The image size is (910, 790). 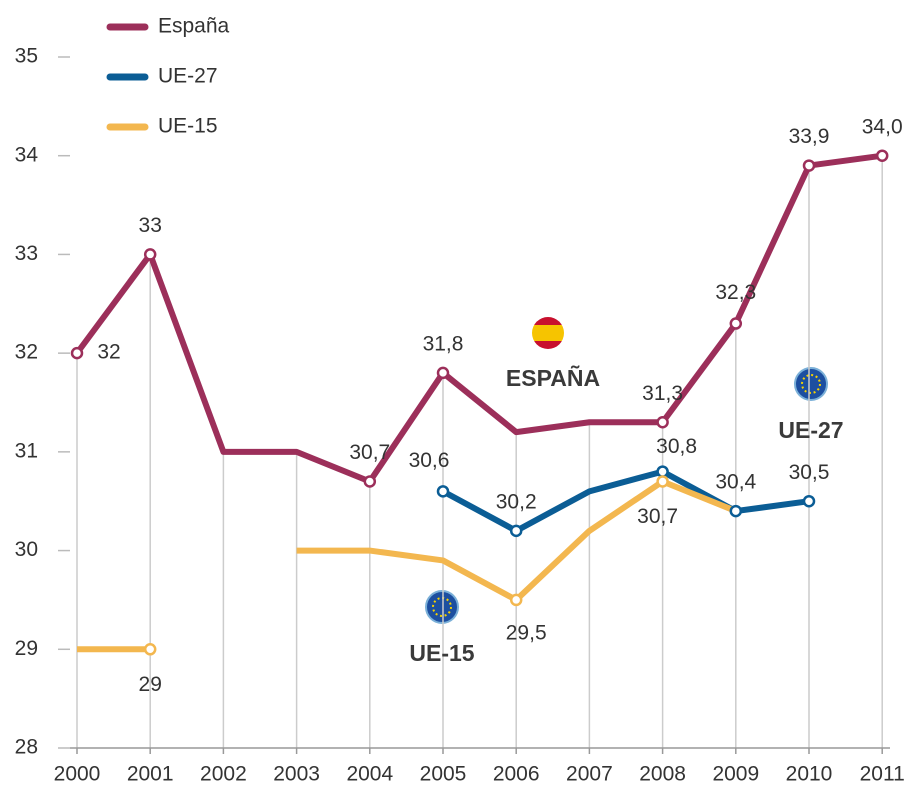 What do you see at coordinates (150, 774) in the screenshot?
I see `x-tick-label: 2001` at bounding box center [150, 774].